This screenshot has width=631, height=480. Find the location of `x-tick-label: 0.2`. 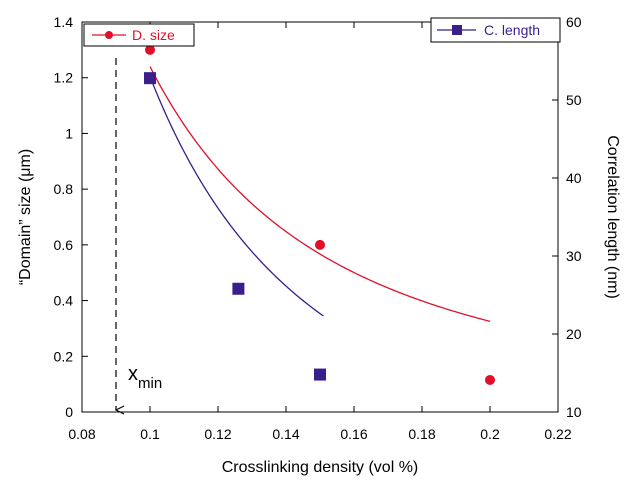

x-tick-label: 0.2 is located at coordinates (490, 434).